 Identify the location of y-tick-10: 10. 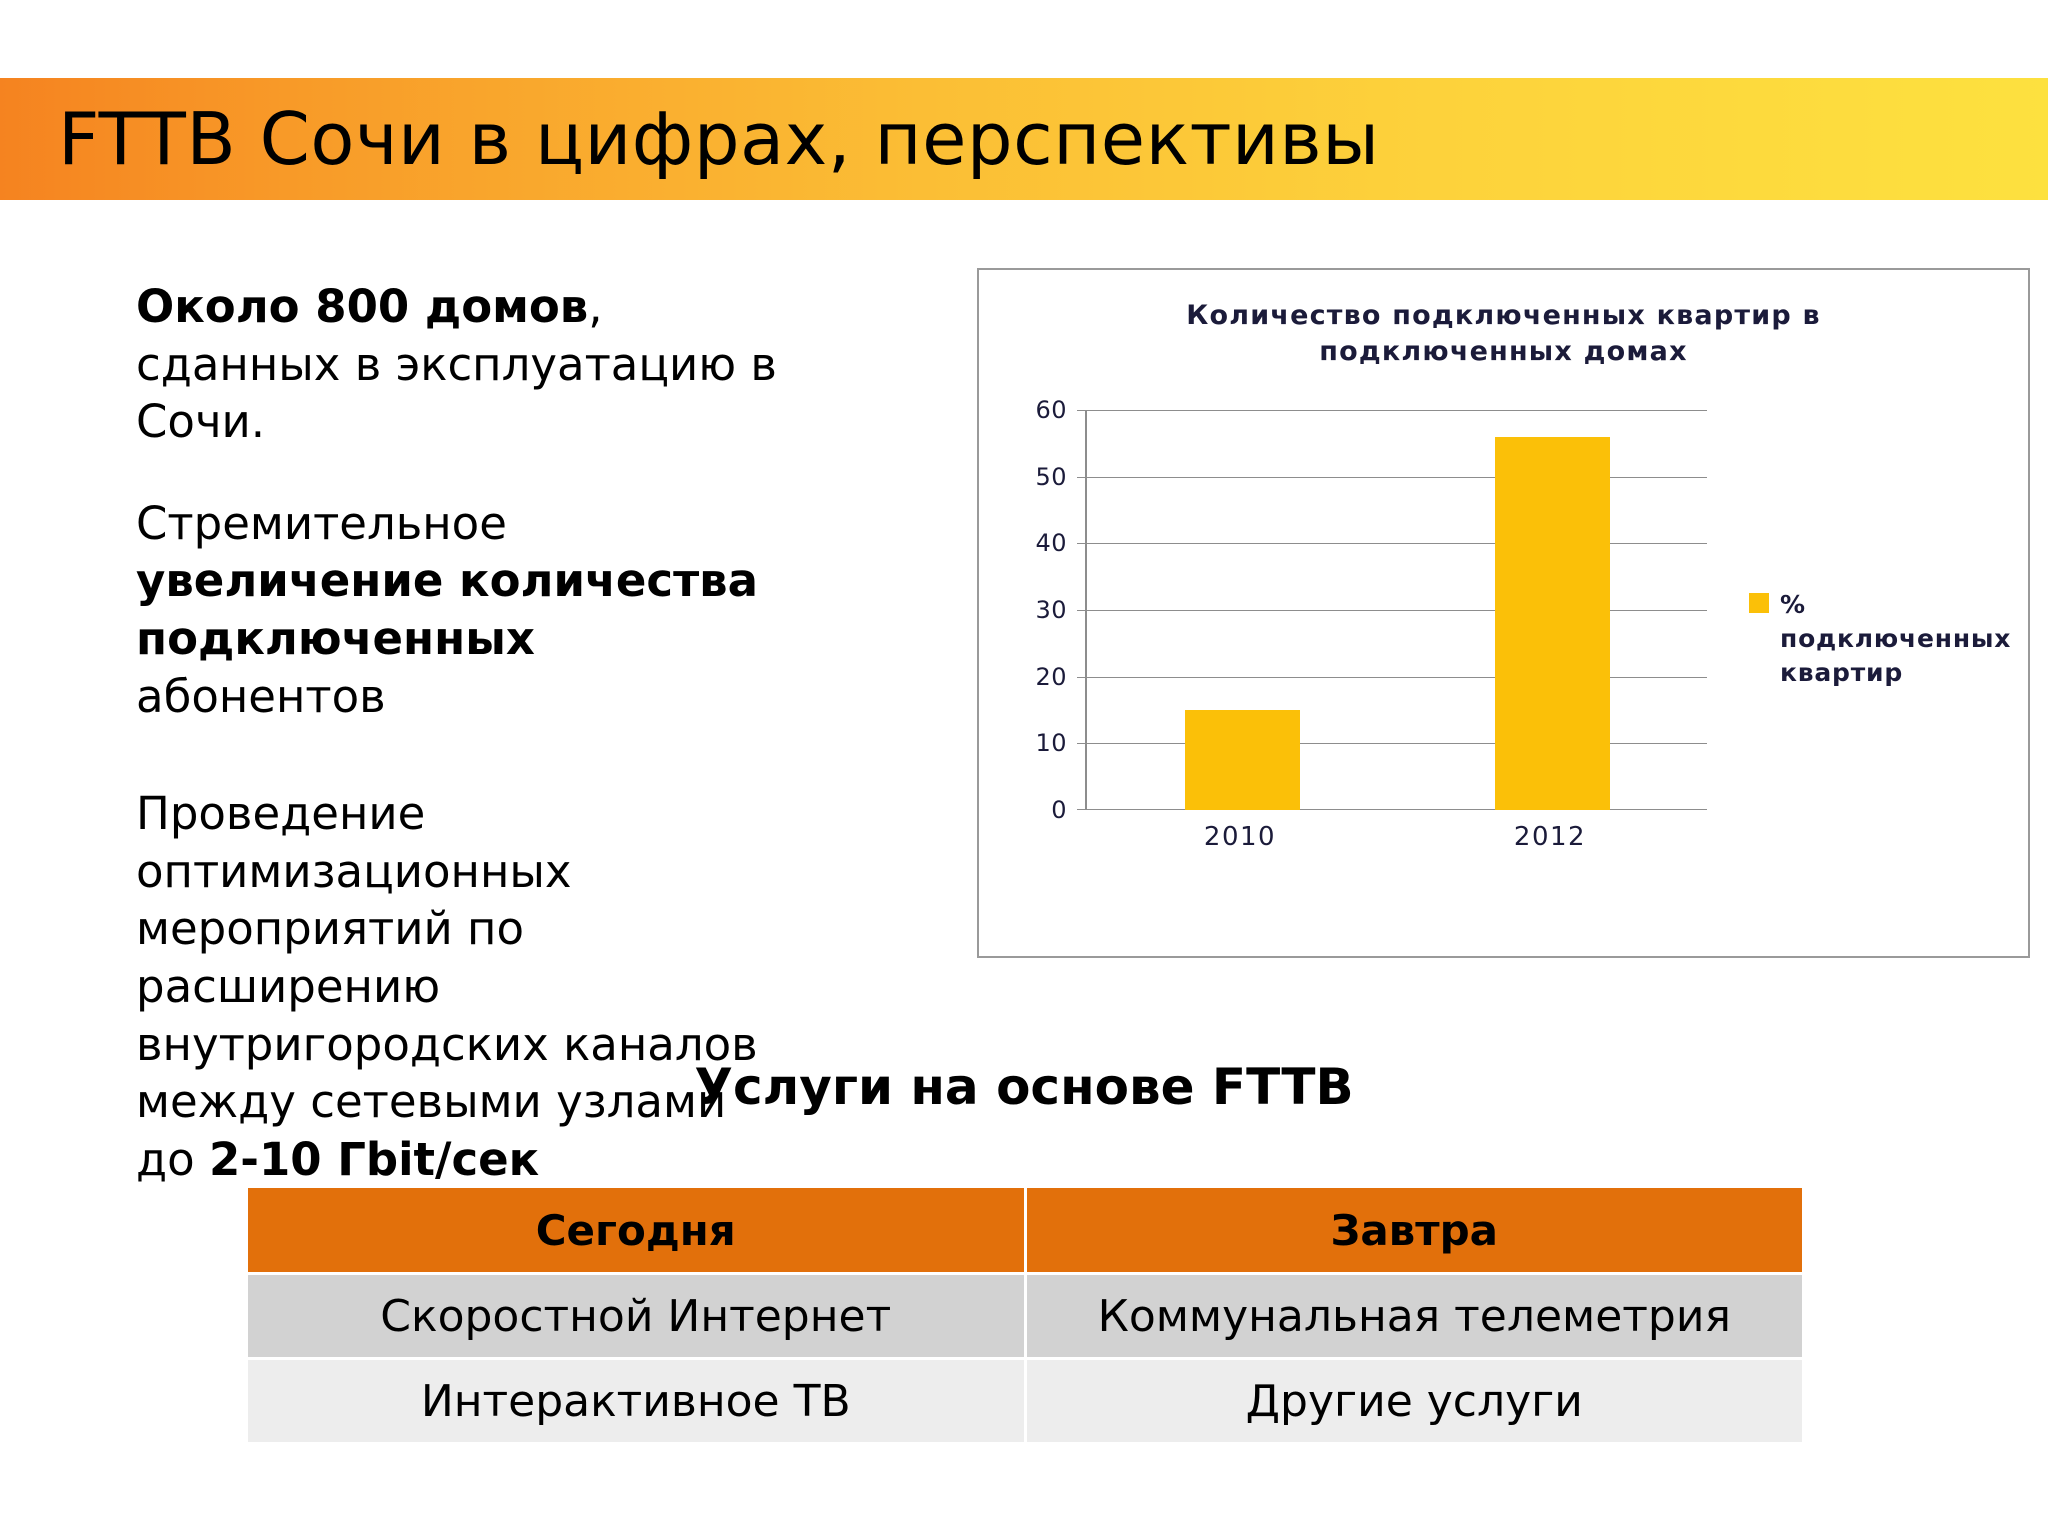
(1051, 743).